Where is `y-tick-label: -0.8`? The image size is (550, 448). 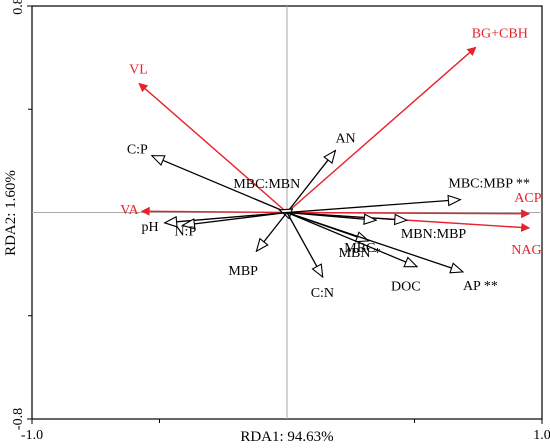 y-tick-label: -0.8 is located at coordinates (18, 419).